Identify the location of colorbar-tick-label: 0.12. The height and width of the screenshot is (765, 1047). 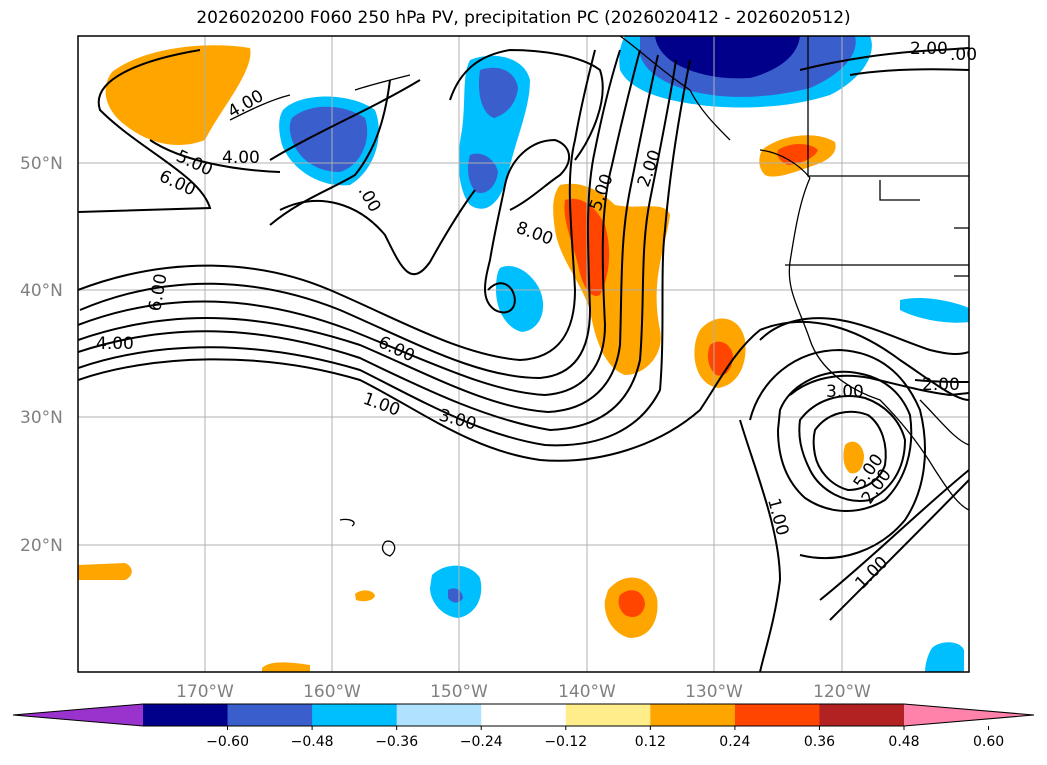
(650, 742).